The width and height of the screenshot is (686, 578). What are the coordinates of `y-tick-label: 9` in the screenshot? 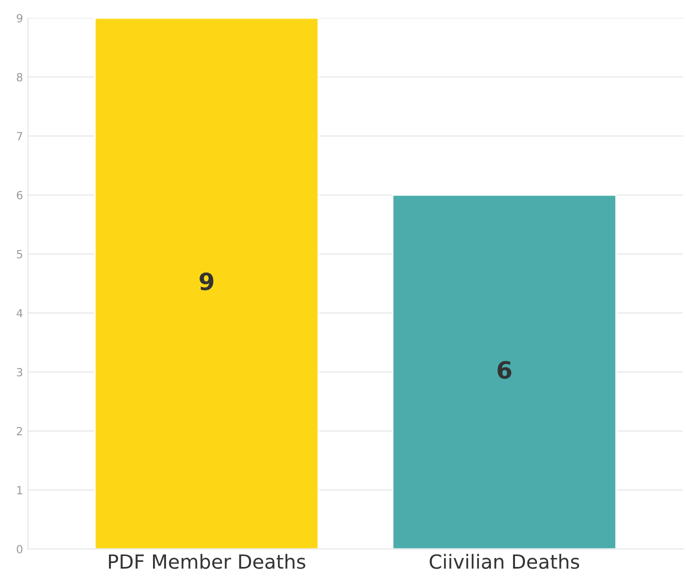 It's located at (19, 18).